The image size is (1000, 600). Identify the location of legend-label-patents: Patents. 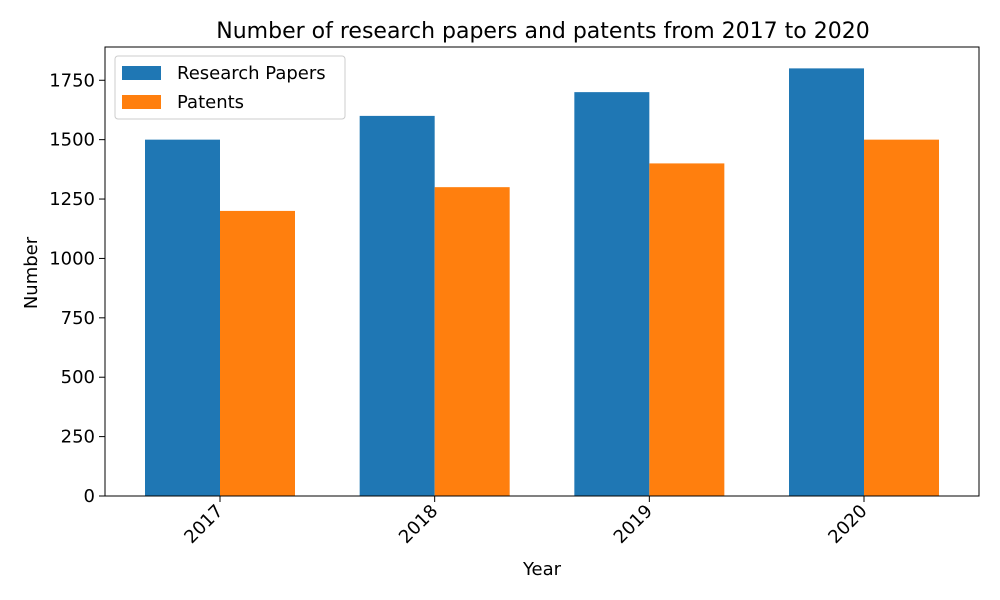
(210, 102).